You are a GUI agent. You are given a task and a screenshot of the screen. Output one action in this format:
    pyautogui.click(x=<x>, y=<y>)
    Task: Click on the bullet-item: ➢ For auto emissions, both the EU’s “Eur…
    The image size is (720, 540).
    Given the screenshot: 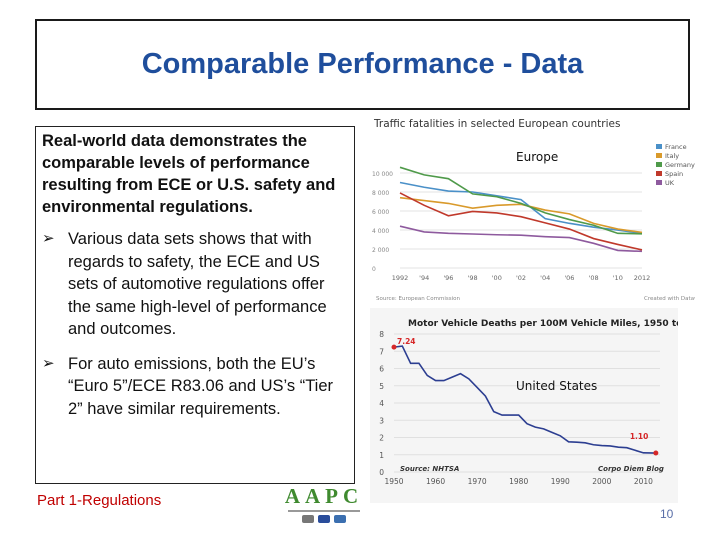 What is the action you would take?
    pyautogui.click(x=195, y=387)
    